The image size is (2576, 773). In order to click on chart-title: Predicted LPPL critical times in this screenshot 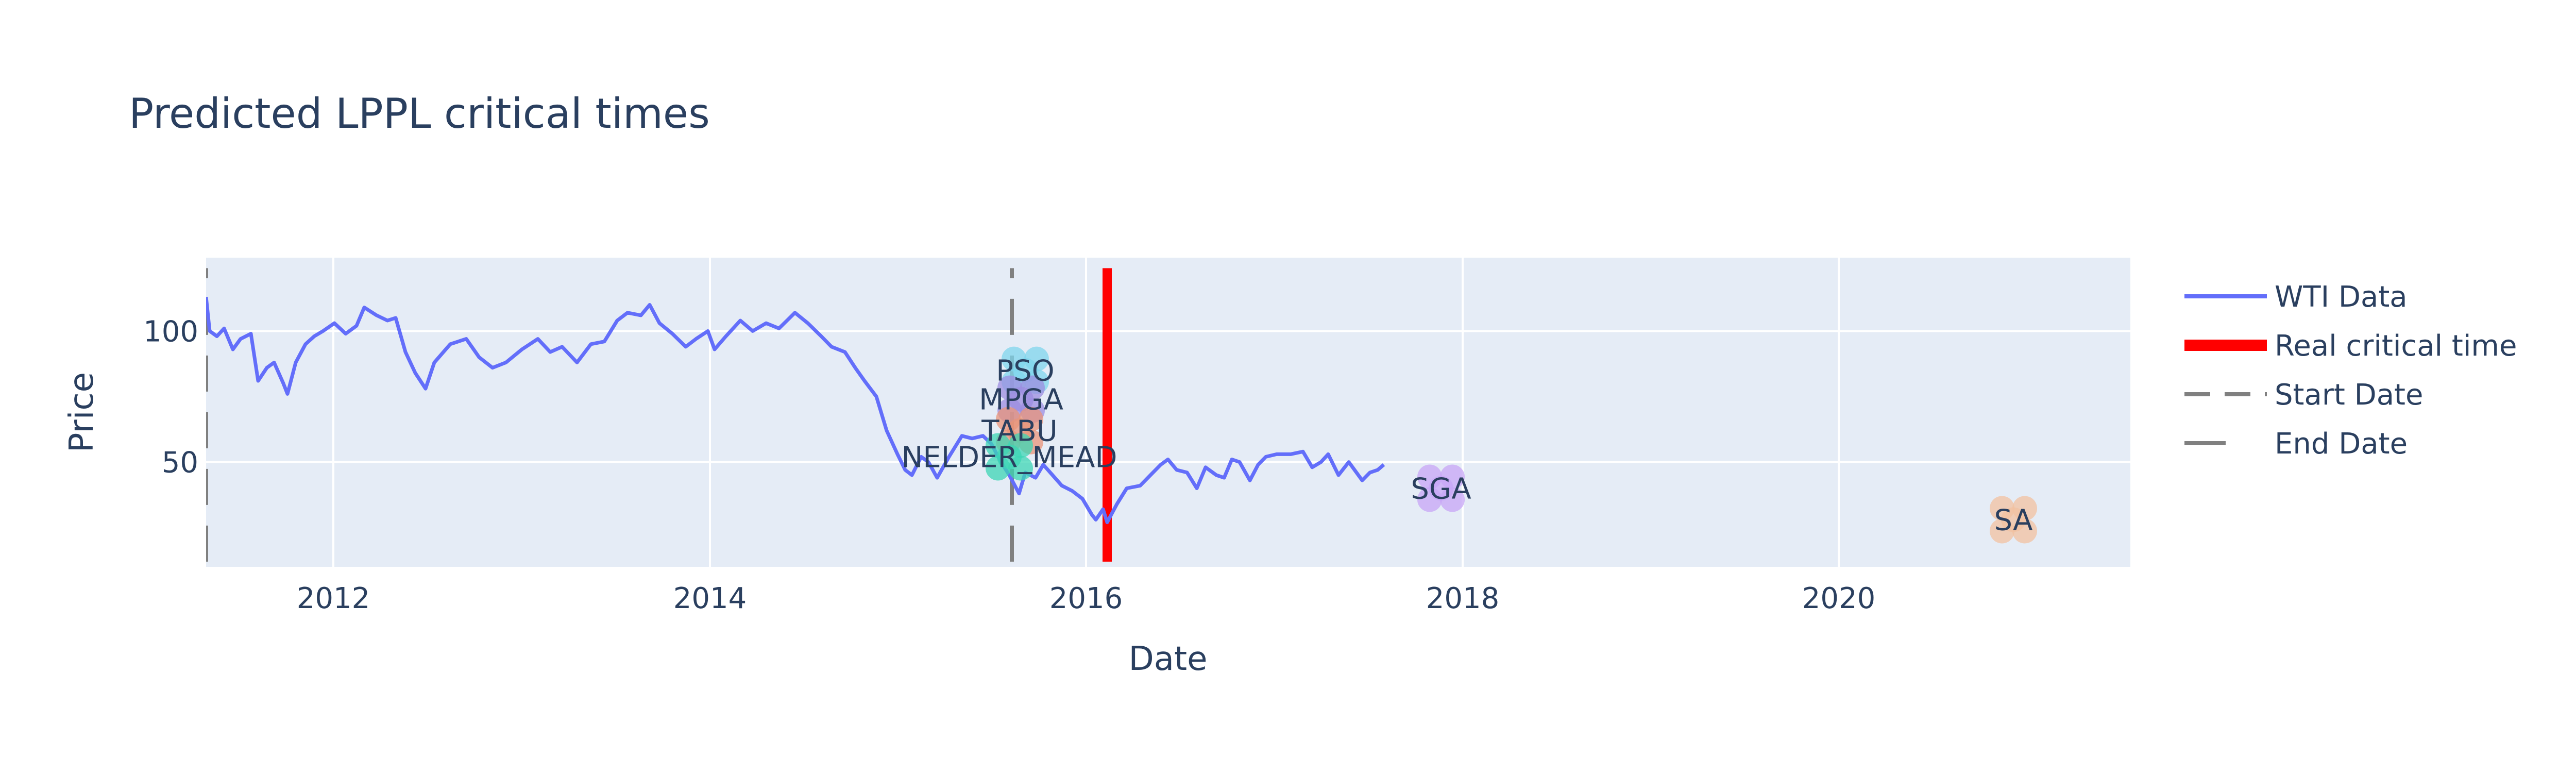, I will do `click(419, 114)`.